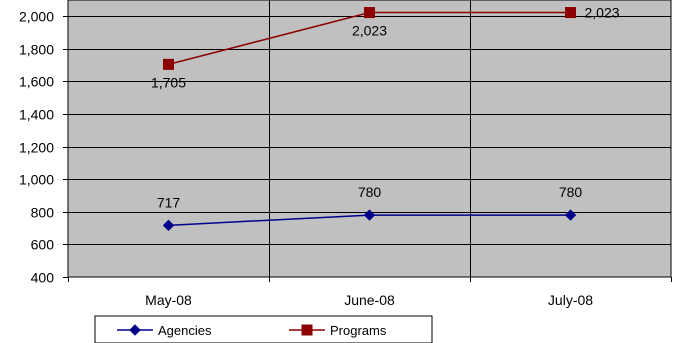  I want to click on x-tick-label: May-08, so click(168, 300).